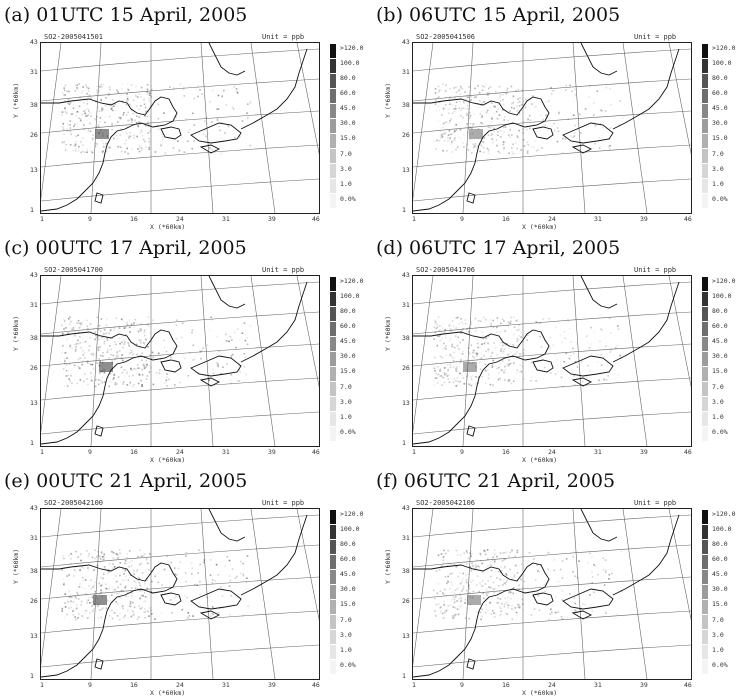  I want to click on colorbar-label: 45.0, so click(720, 108).